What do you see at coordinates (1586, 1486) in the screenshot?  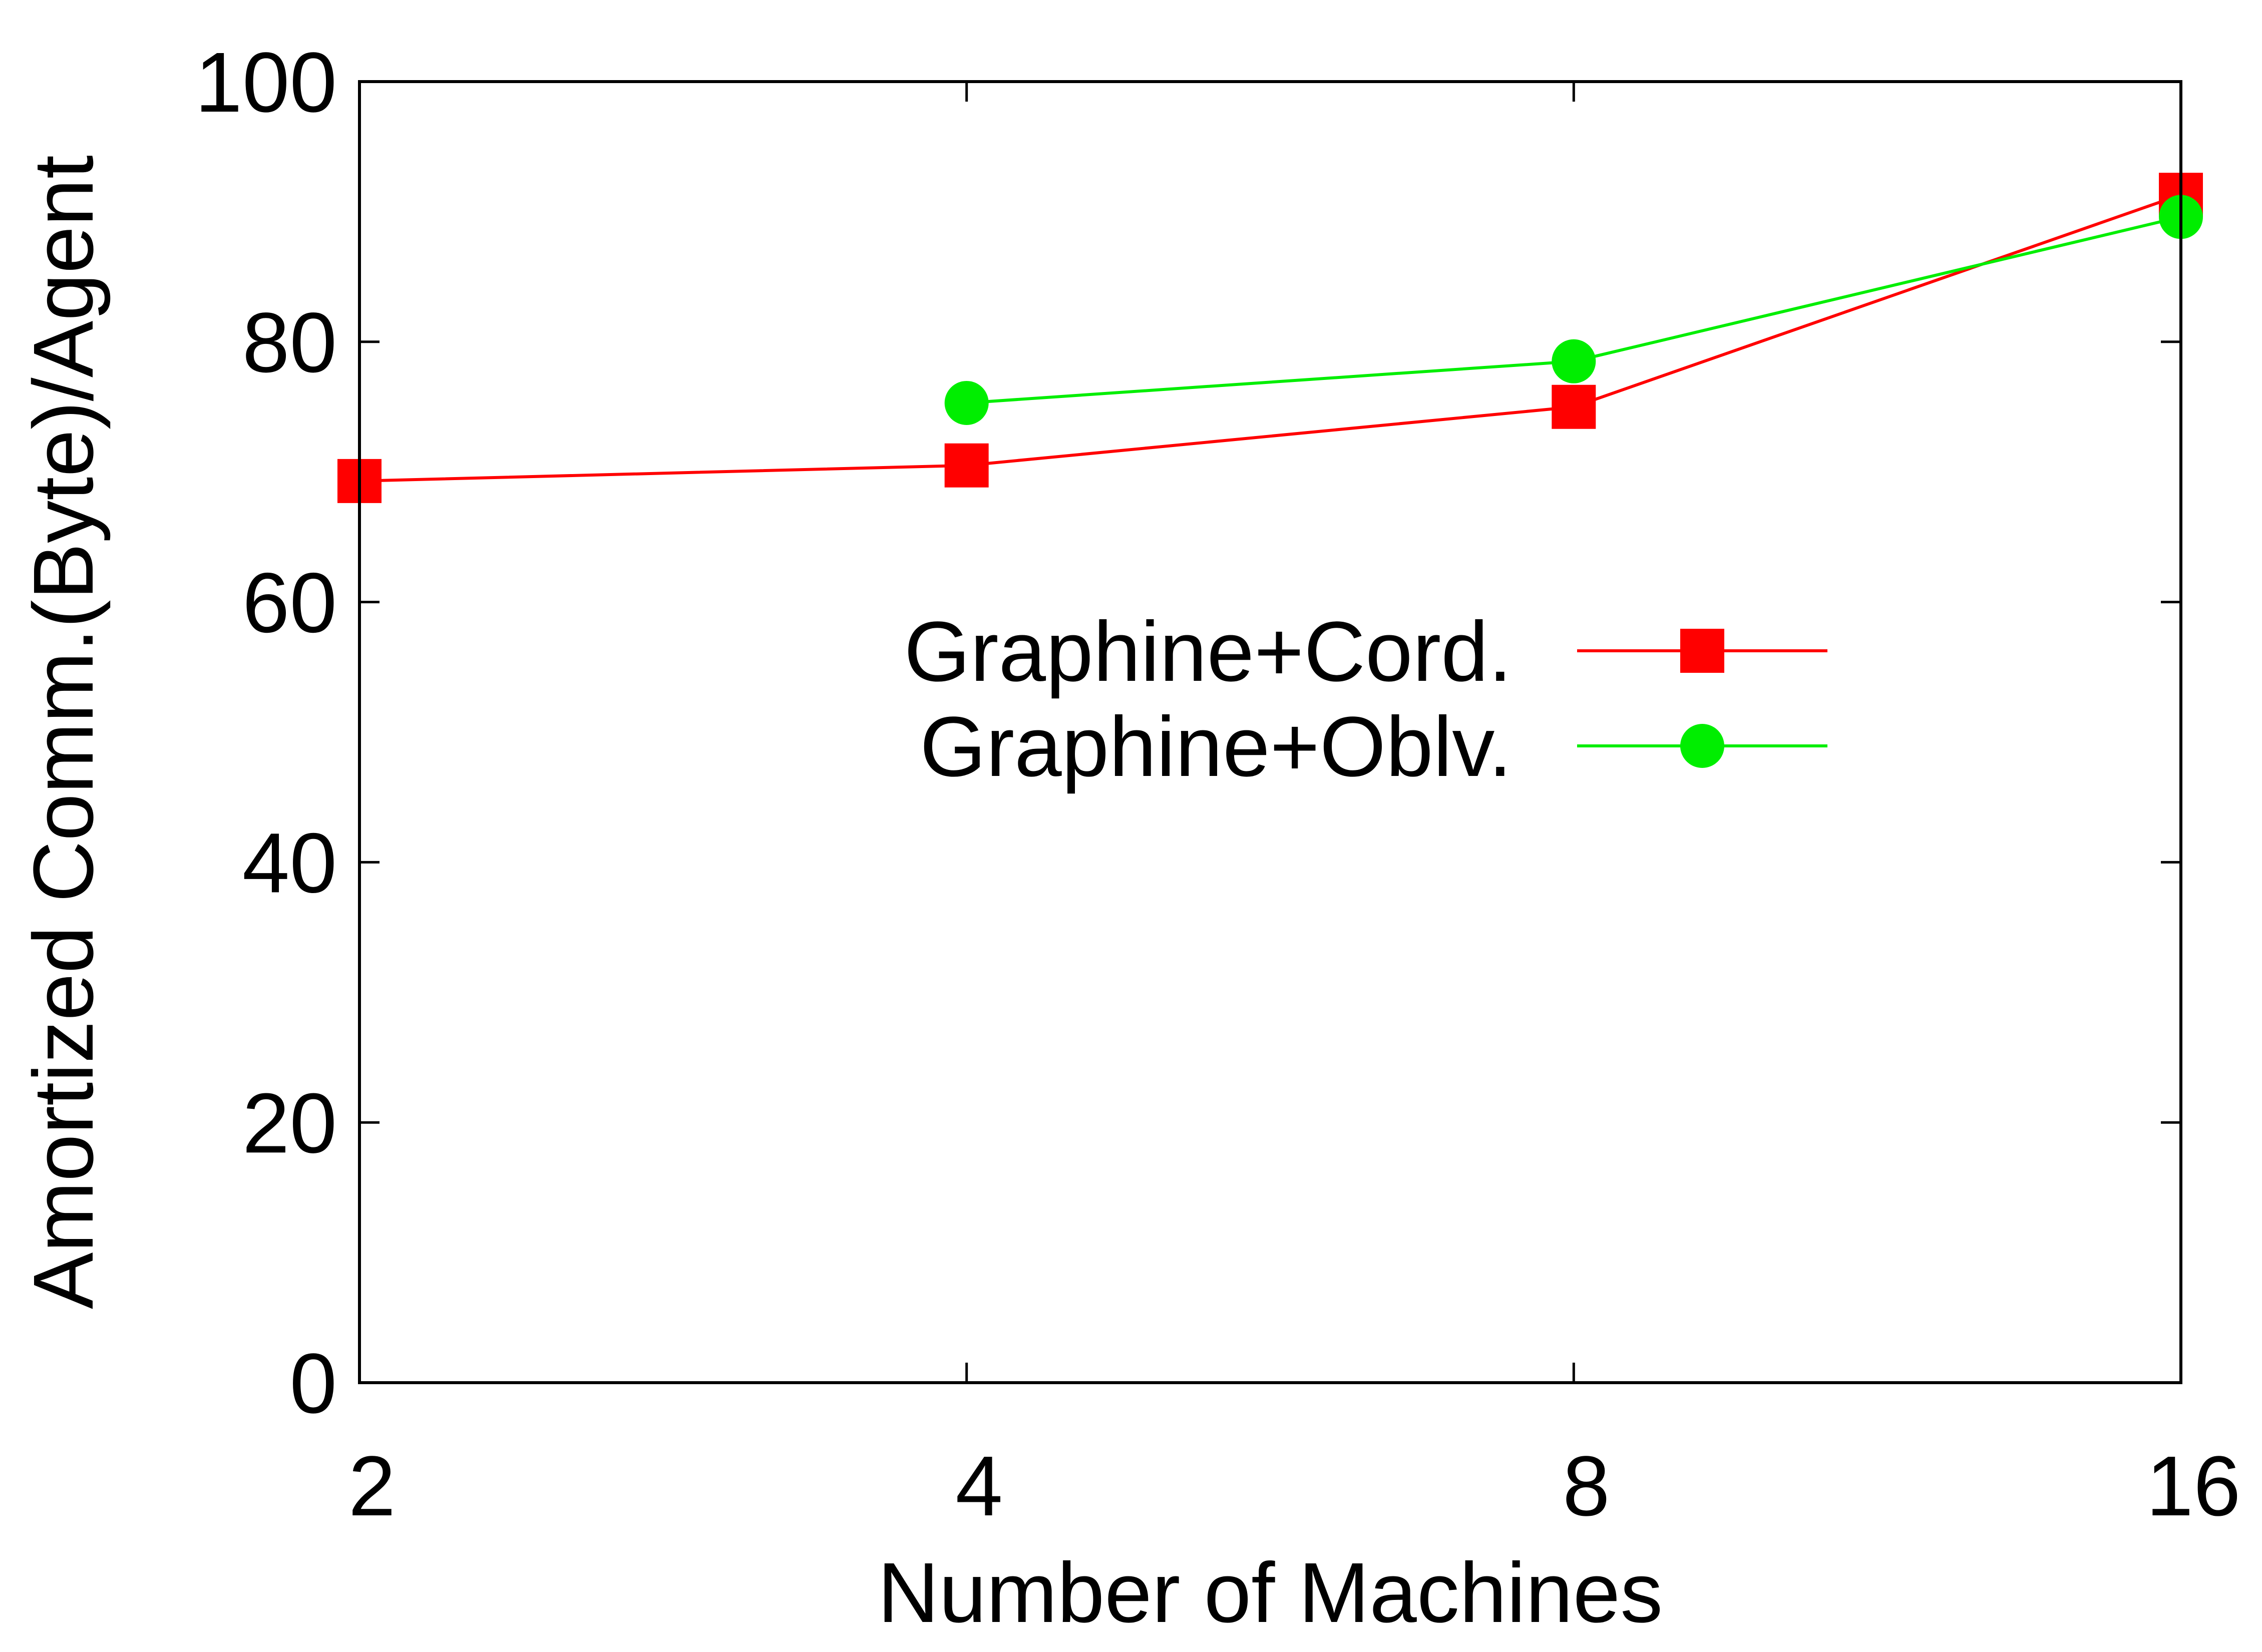 I see `x-tick-label: 8` at bounding box center [1586, 1486].